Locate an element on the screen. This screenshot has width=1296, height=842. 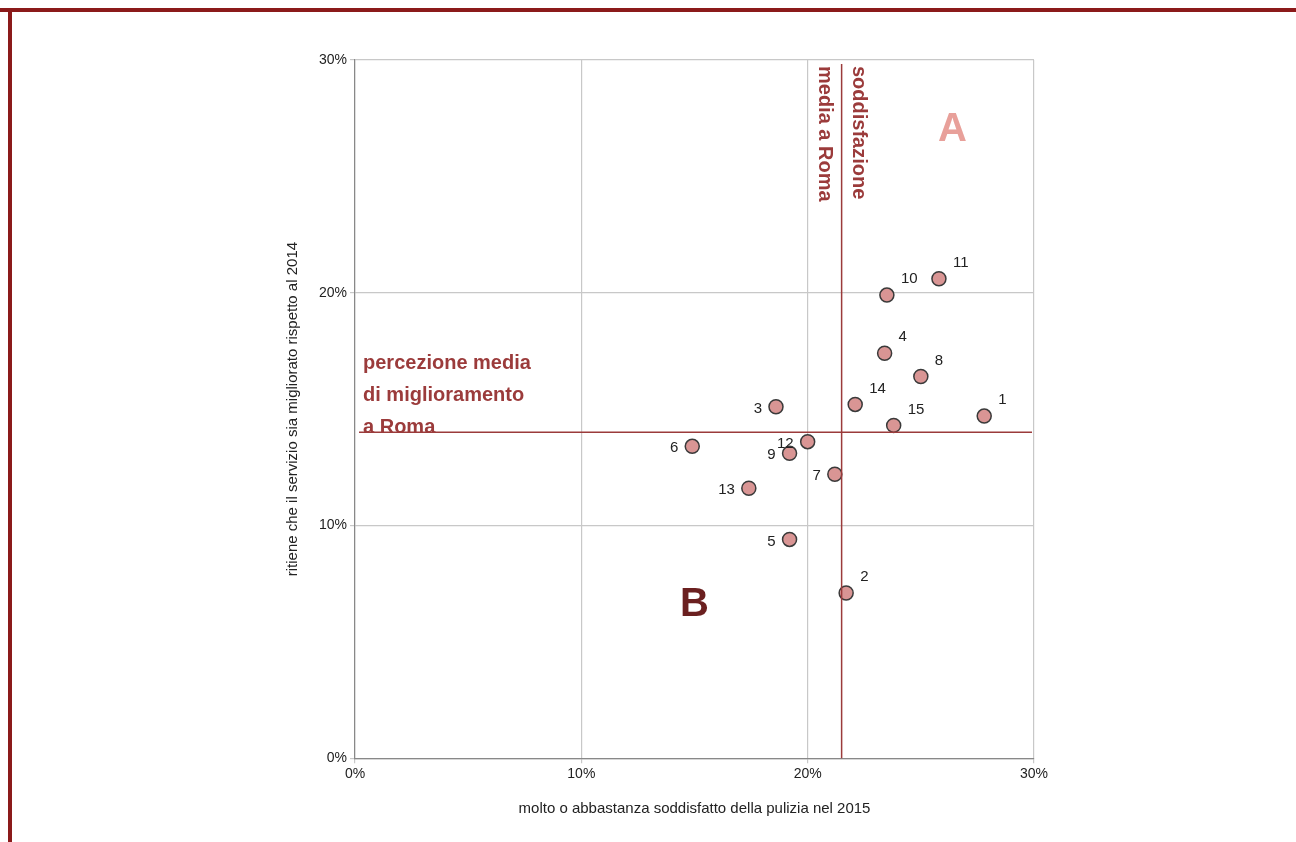
y-axis-title: ritiene che il servizio sia migliorato rispetto al 2014 is located at coordinates (292, 409).